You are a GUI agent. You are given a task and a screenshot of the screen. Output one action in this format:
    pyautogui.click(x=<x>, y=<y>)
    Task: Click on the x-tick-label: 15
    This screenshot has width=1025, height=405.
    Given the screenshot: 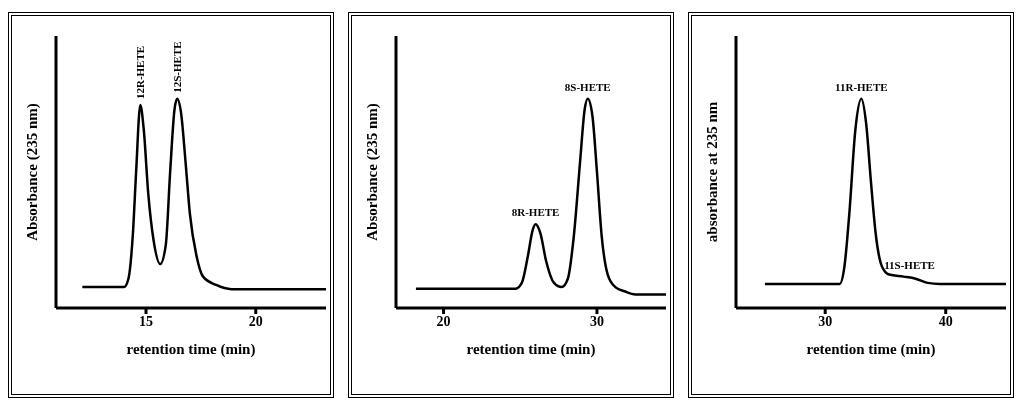 What is the action you would take?
    pyautogui.click(x=146, y=321)
    